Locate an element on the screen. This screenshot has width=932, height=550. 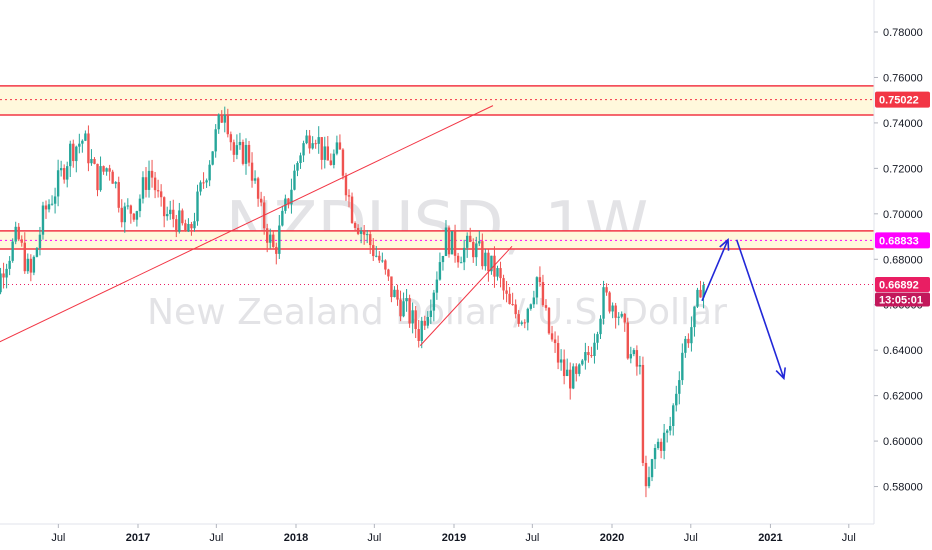
projection-up-arrowhead is located at coordinates (724, 244).